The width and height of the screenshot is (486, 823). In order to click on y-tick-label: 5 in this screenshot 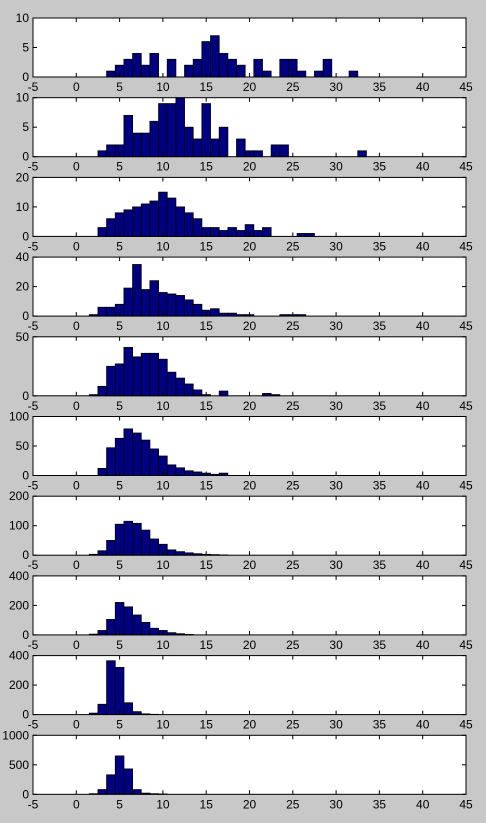, I will do `click(25, 127)`.